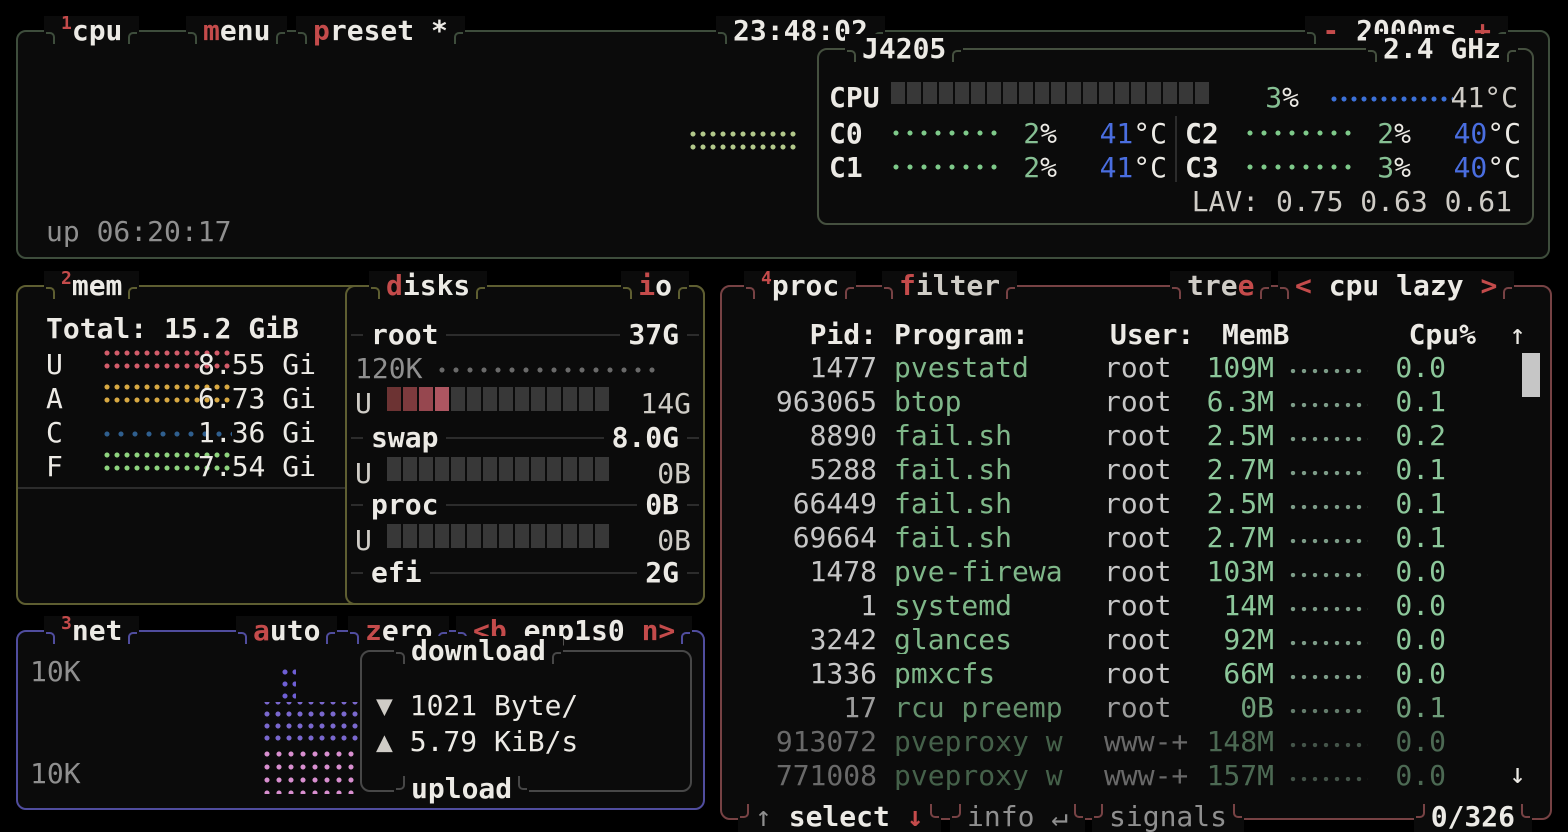  I want to click on net-auto-button: a uto, so click(287, 631).